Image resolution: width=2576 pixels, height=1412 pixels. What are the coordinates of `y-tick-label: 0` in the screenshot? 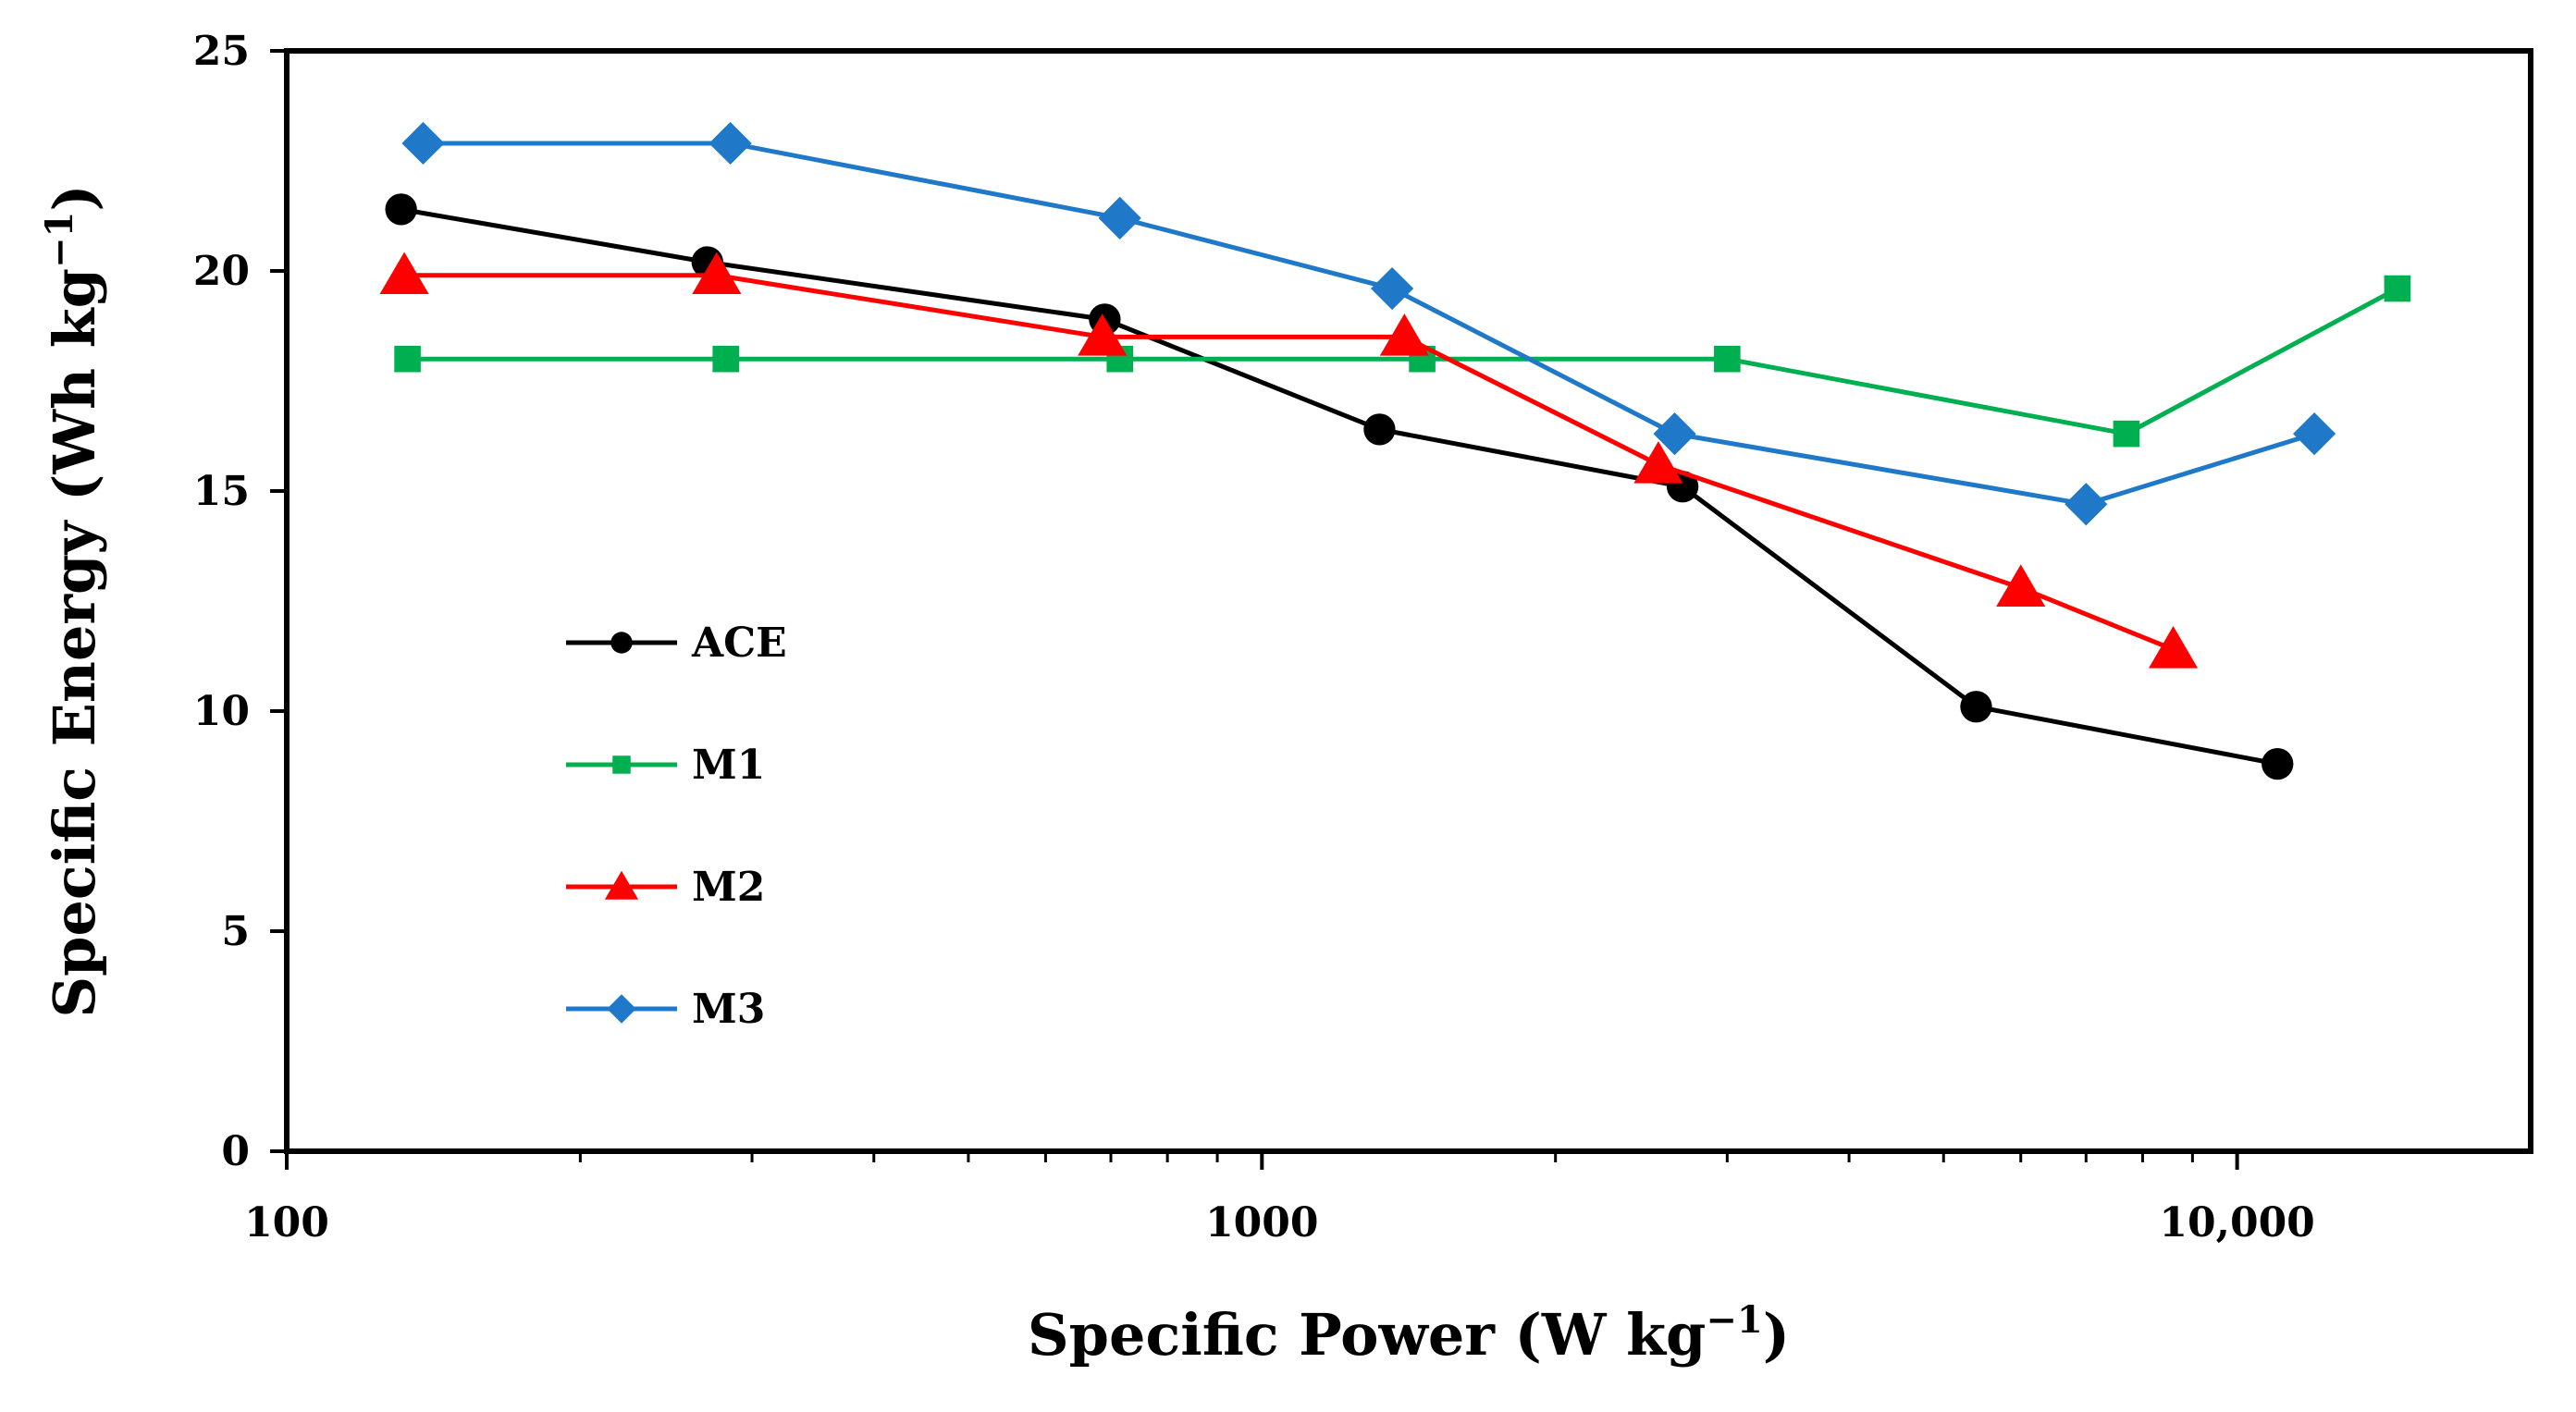 It's located at (235, 1151).